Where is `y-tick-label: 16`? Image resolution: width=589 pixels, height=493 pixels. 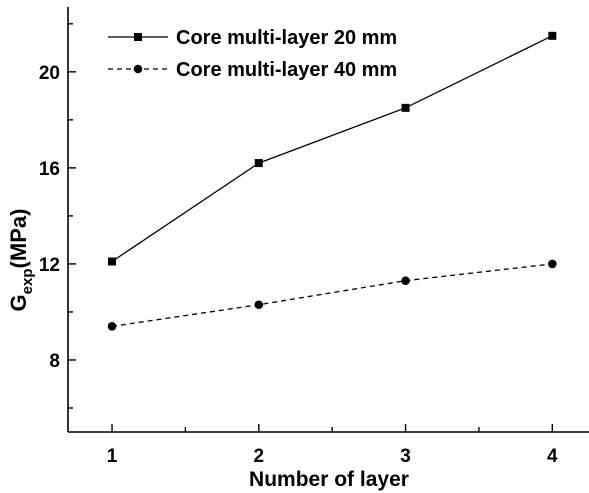 y-tick-label: 16 is located at coordinates (49, 169).